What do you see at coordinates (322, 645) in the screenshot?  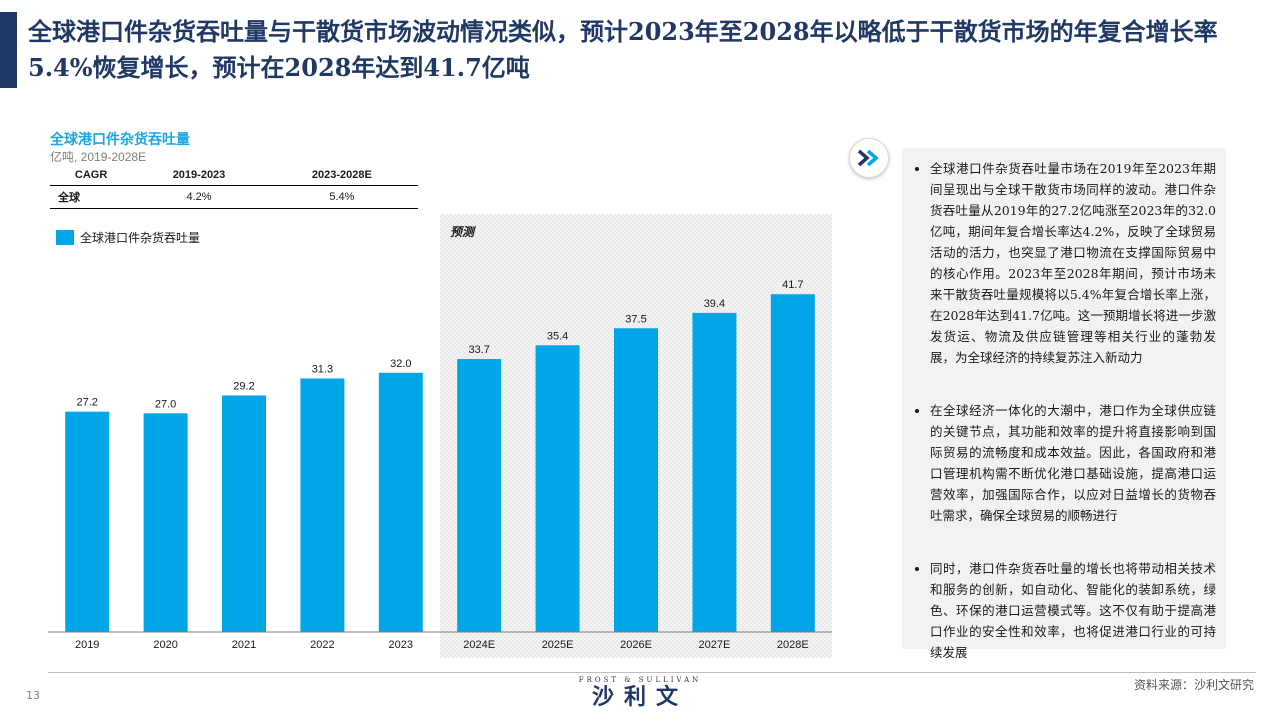 I see `x-tick-label: 2022` at bounding box center [322, 645].